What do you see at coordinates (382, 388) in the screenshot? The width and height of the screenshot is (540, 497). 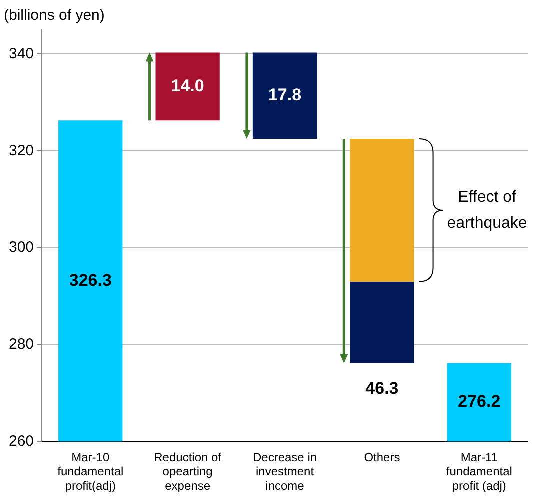 I see `annotation: 46.3` at bounding box center [382, 388].